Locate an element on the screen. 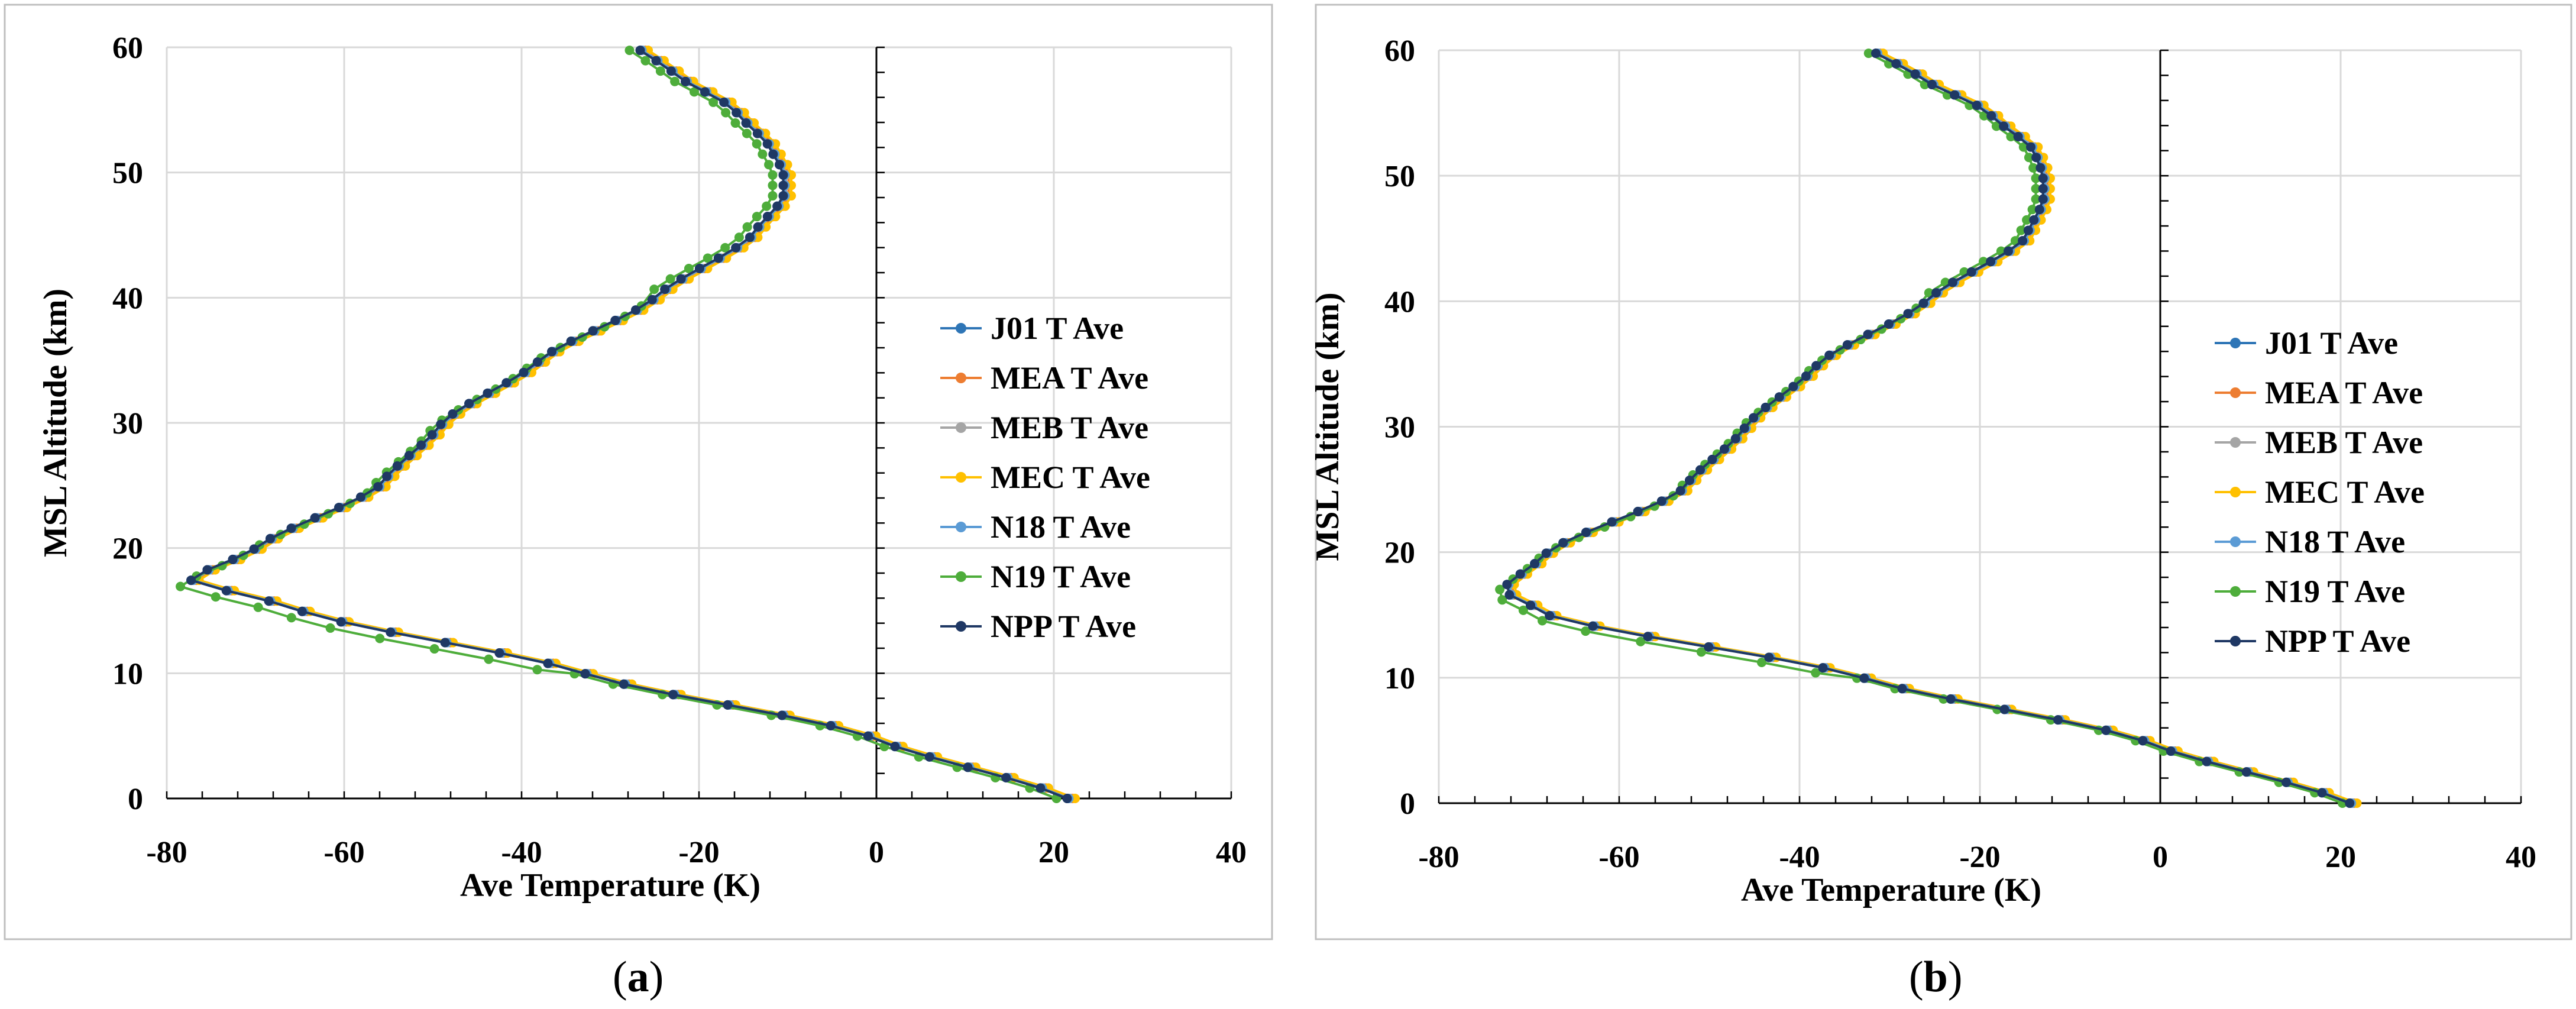  y-axis-title: MSL Altitude (km) is located at coordinates (56, 423).